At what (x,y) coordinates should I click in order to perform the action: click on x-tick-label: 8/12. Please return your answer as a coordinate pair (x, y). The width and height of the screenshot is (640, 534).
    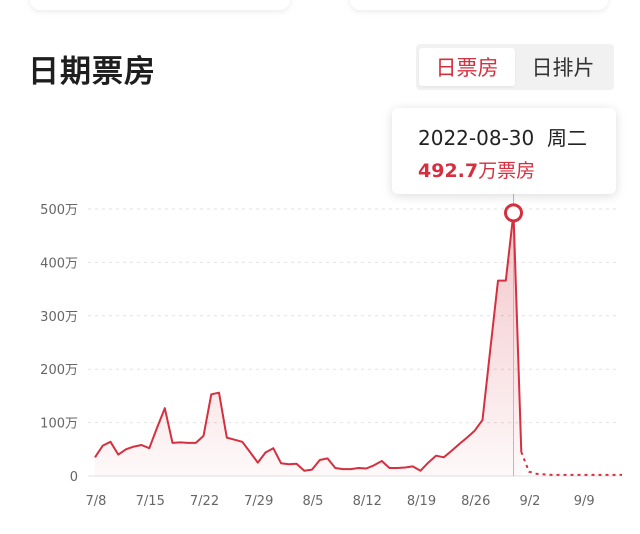
    Looking at the image, I should click on (367, 501).